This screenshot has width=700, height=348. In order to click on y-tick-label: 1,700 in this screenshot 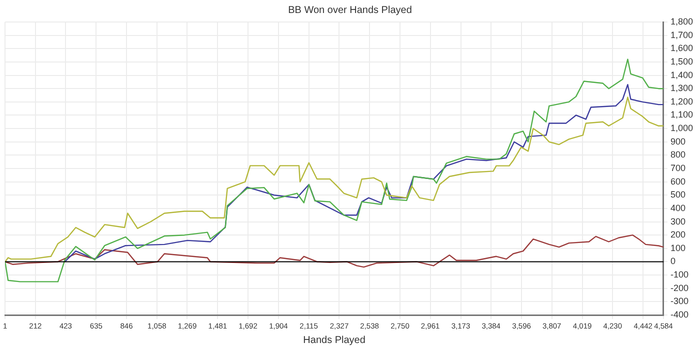, I will do `click(682, 35)`.